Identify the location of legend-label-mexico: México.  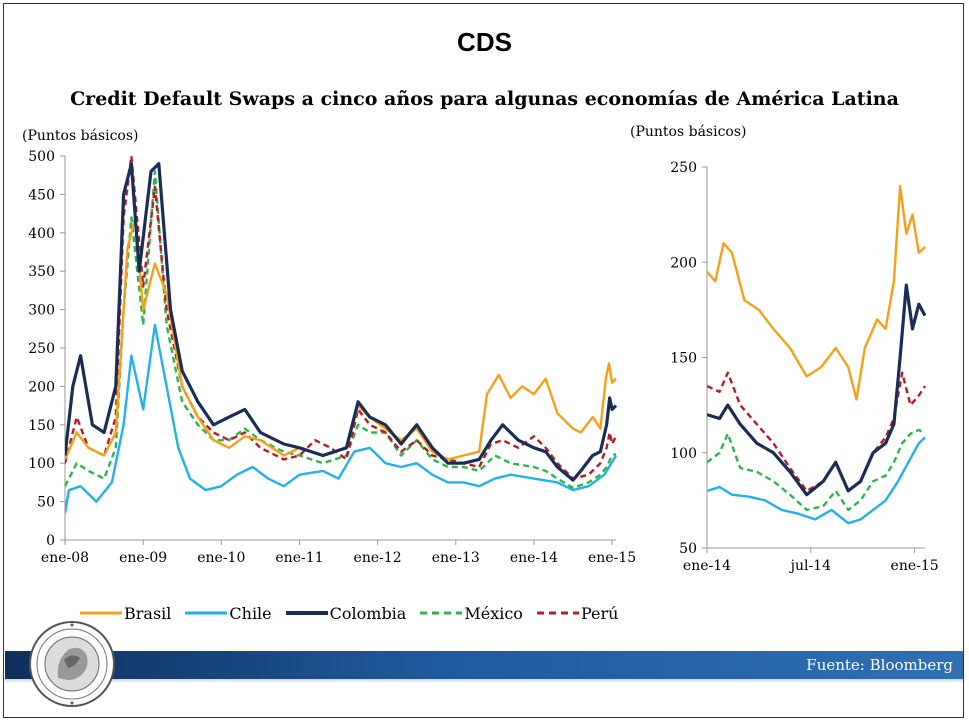
(493, 613).